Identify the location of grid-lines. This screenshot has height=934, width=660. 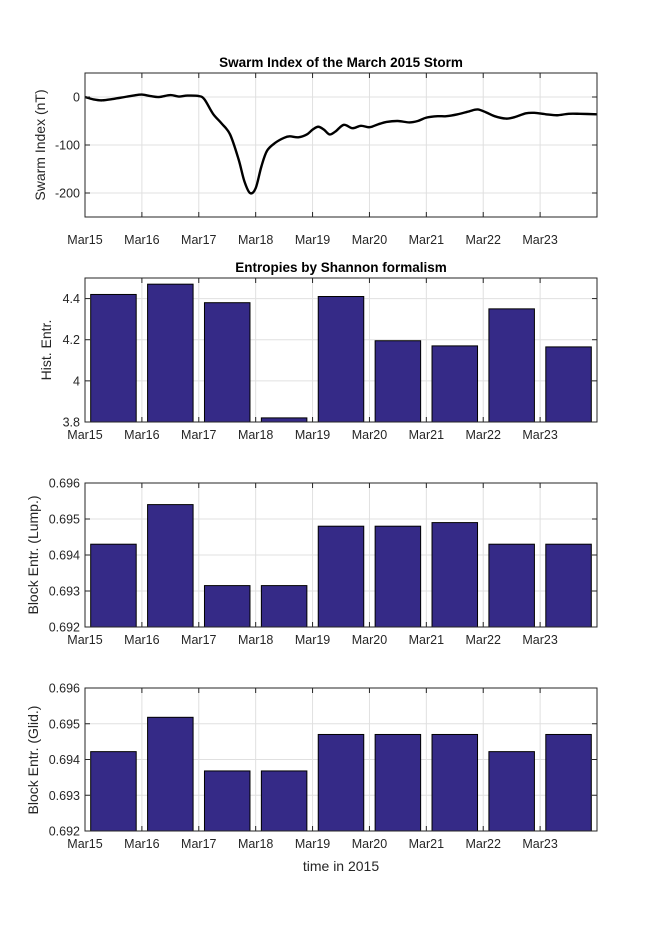
(341, 145).